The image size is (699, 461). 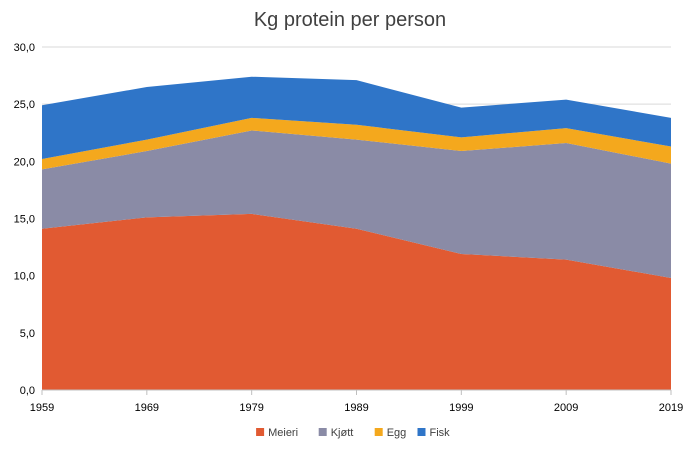 What do you see at coordinates (24, 162) in the screenshot?
I see `y-tick-label: 20,0` at bounding box center [24, 162].